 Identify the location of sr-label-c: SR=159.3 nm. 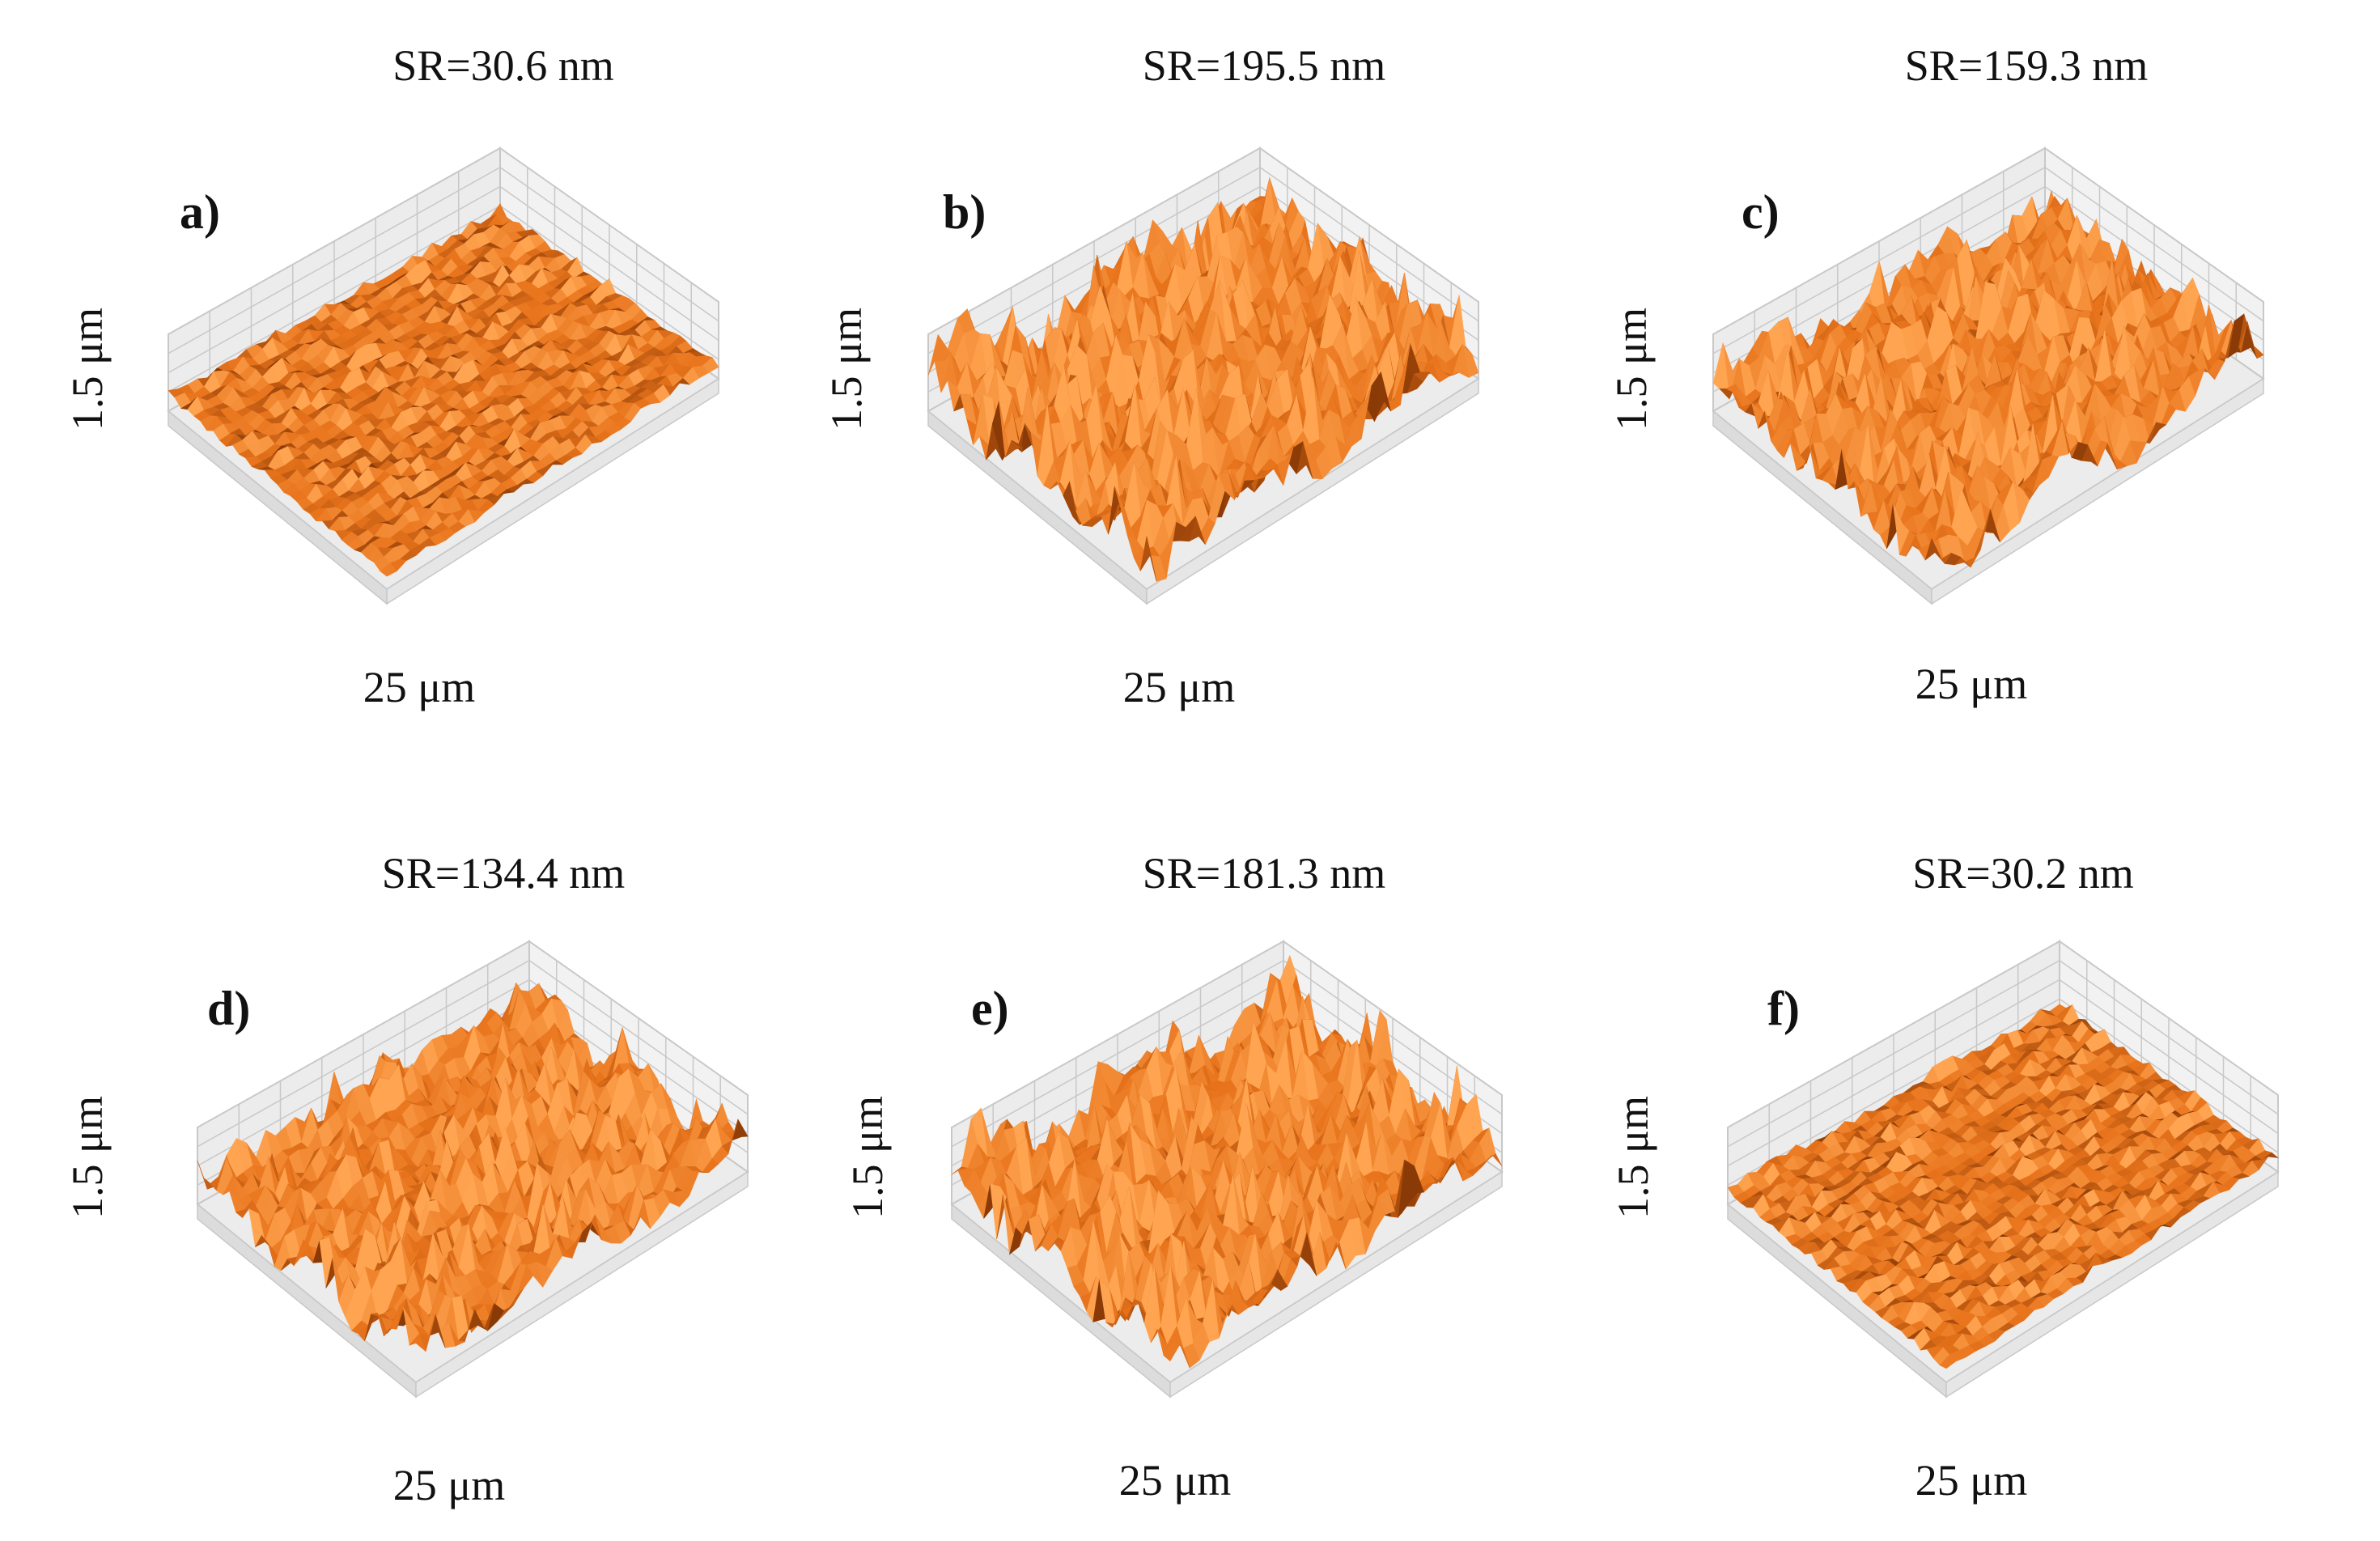
(2027, 66).